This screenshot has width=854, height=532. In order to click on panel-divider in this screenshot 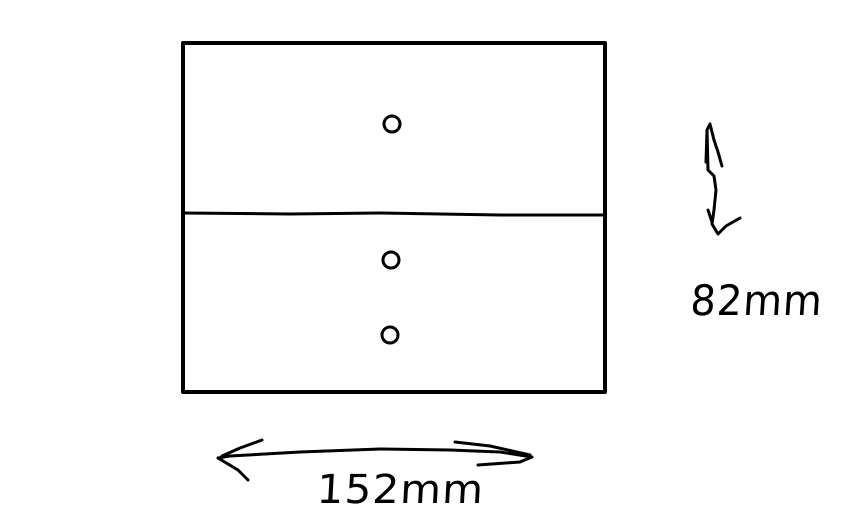, I will do `click(394, 214)`.